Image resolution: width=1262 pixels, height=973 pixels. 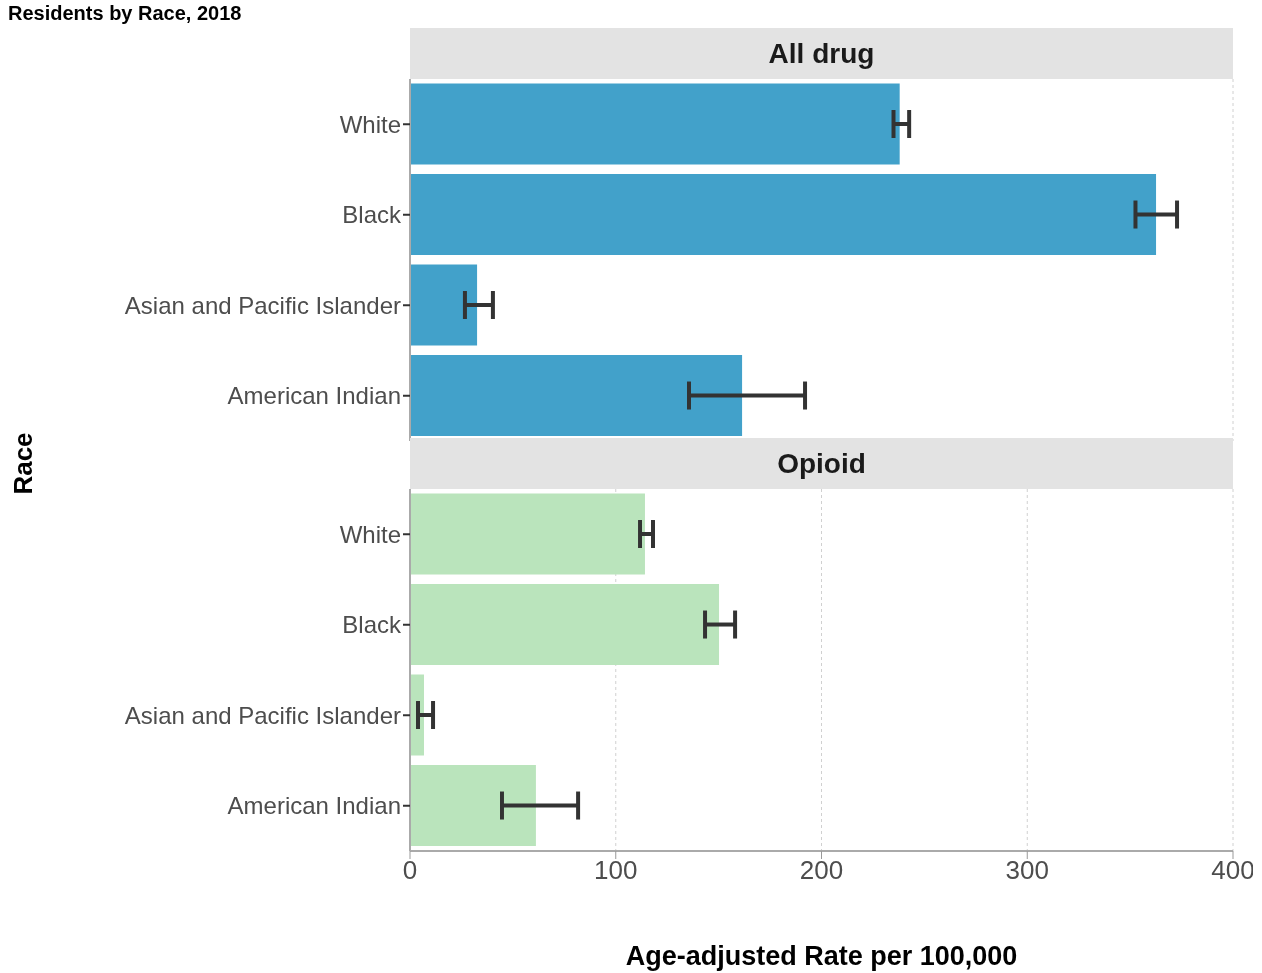 What do you see at coordinates (821, 53) in the screenshot?
I see `chart-subtitle: All drug` at bounding box center [821, 53].